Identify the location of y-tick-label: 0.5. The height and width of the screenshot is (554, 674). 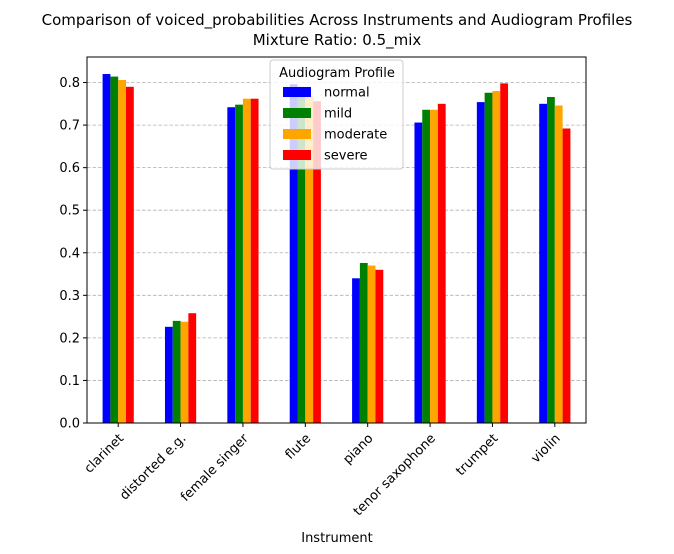
(69, 211).